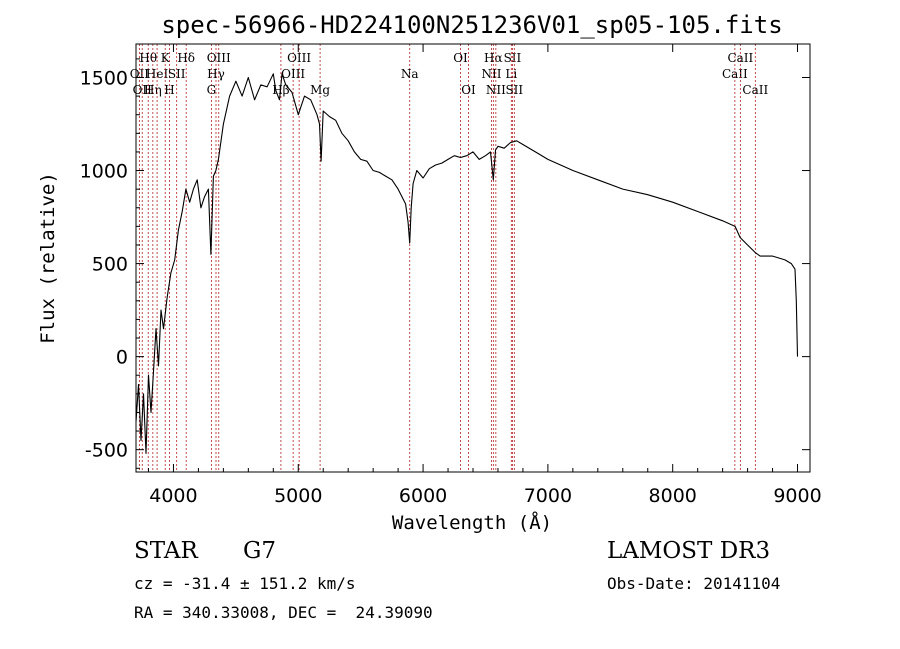 The image size is (900, 649). Describe the element at coordinates (735, 74) in the screenshot. I see `line-marker-label-25: CaII` at that location.